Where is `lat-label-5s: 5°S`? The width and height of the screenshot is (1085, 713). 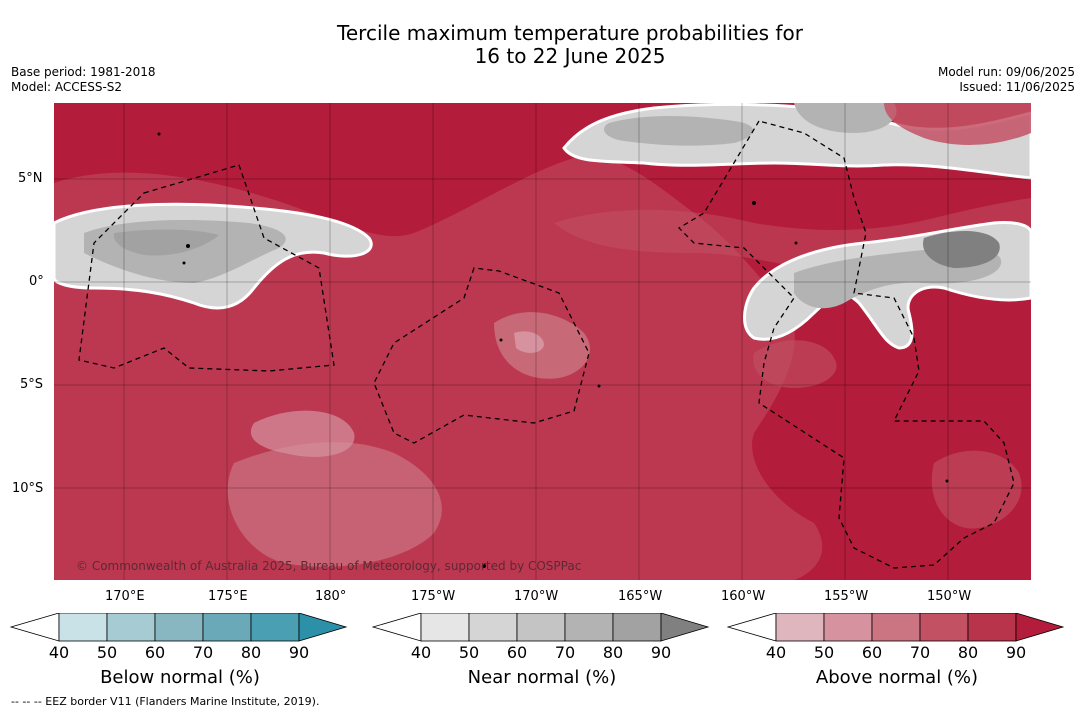
lat-label-5s: 5°S is located at coordinates (32, 384).